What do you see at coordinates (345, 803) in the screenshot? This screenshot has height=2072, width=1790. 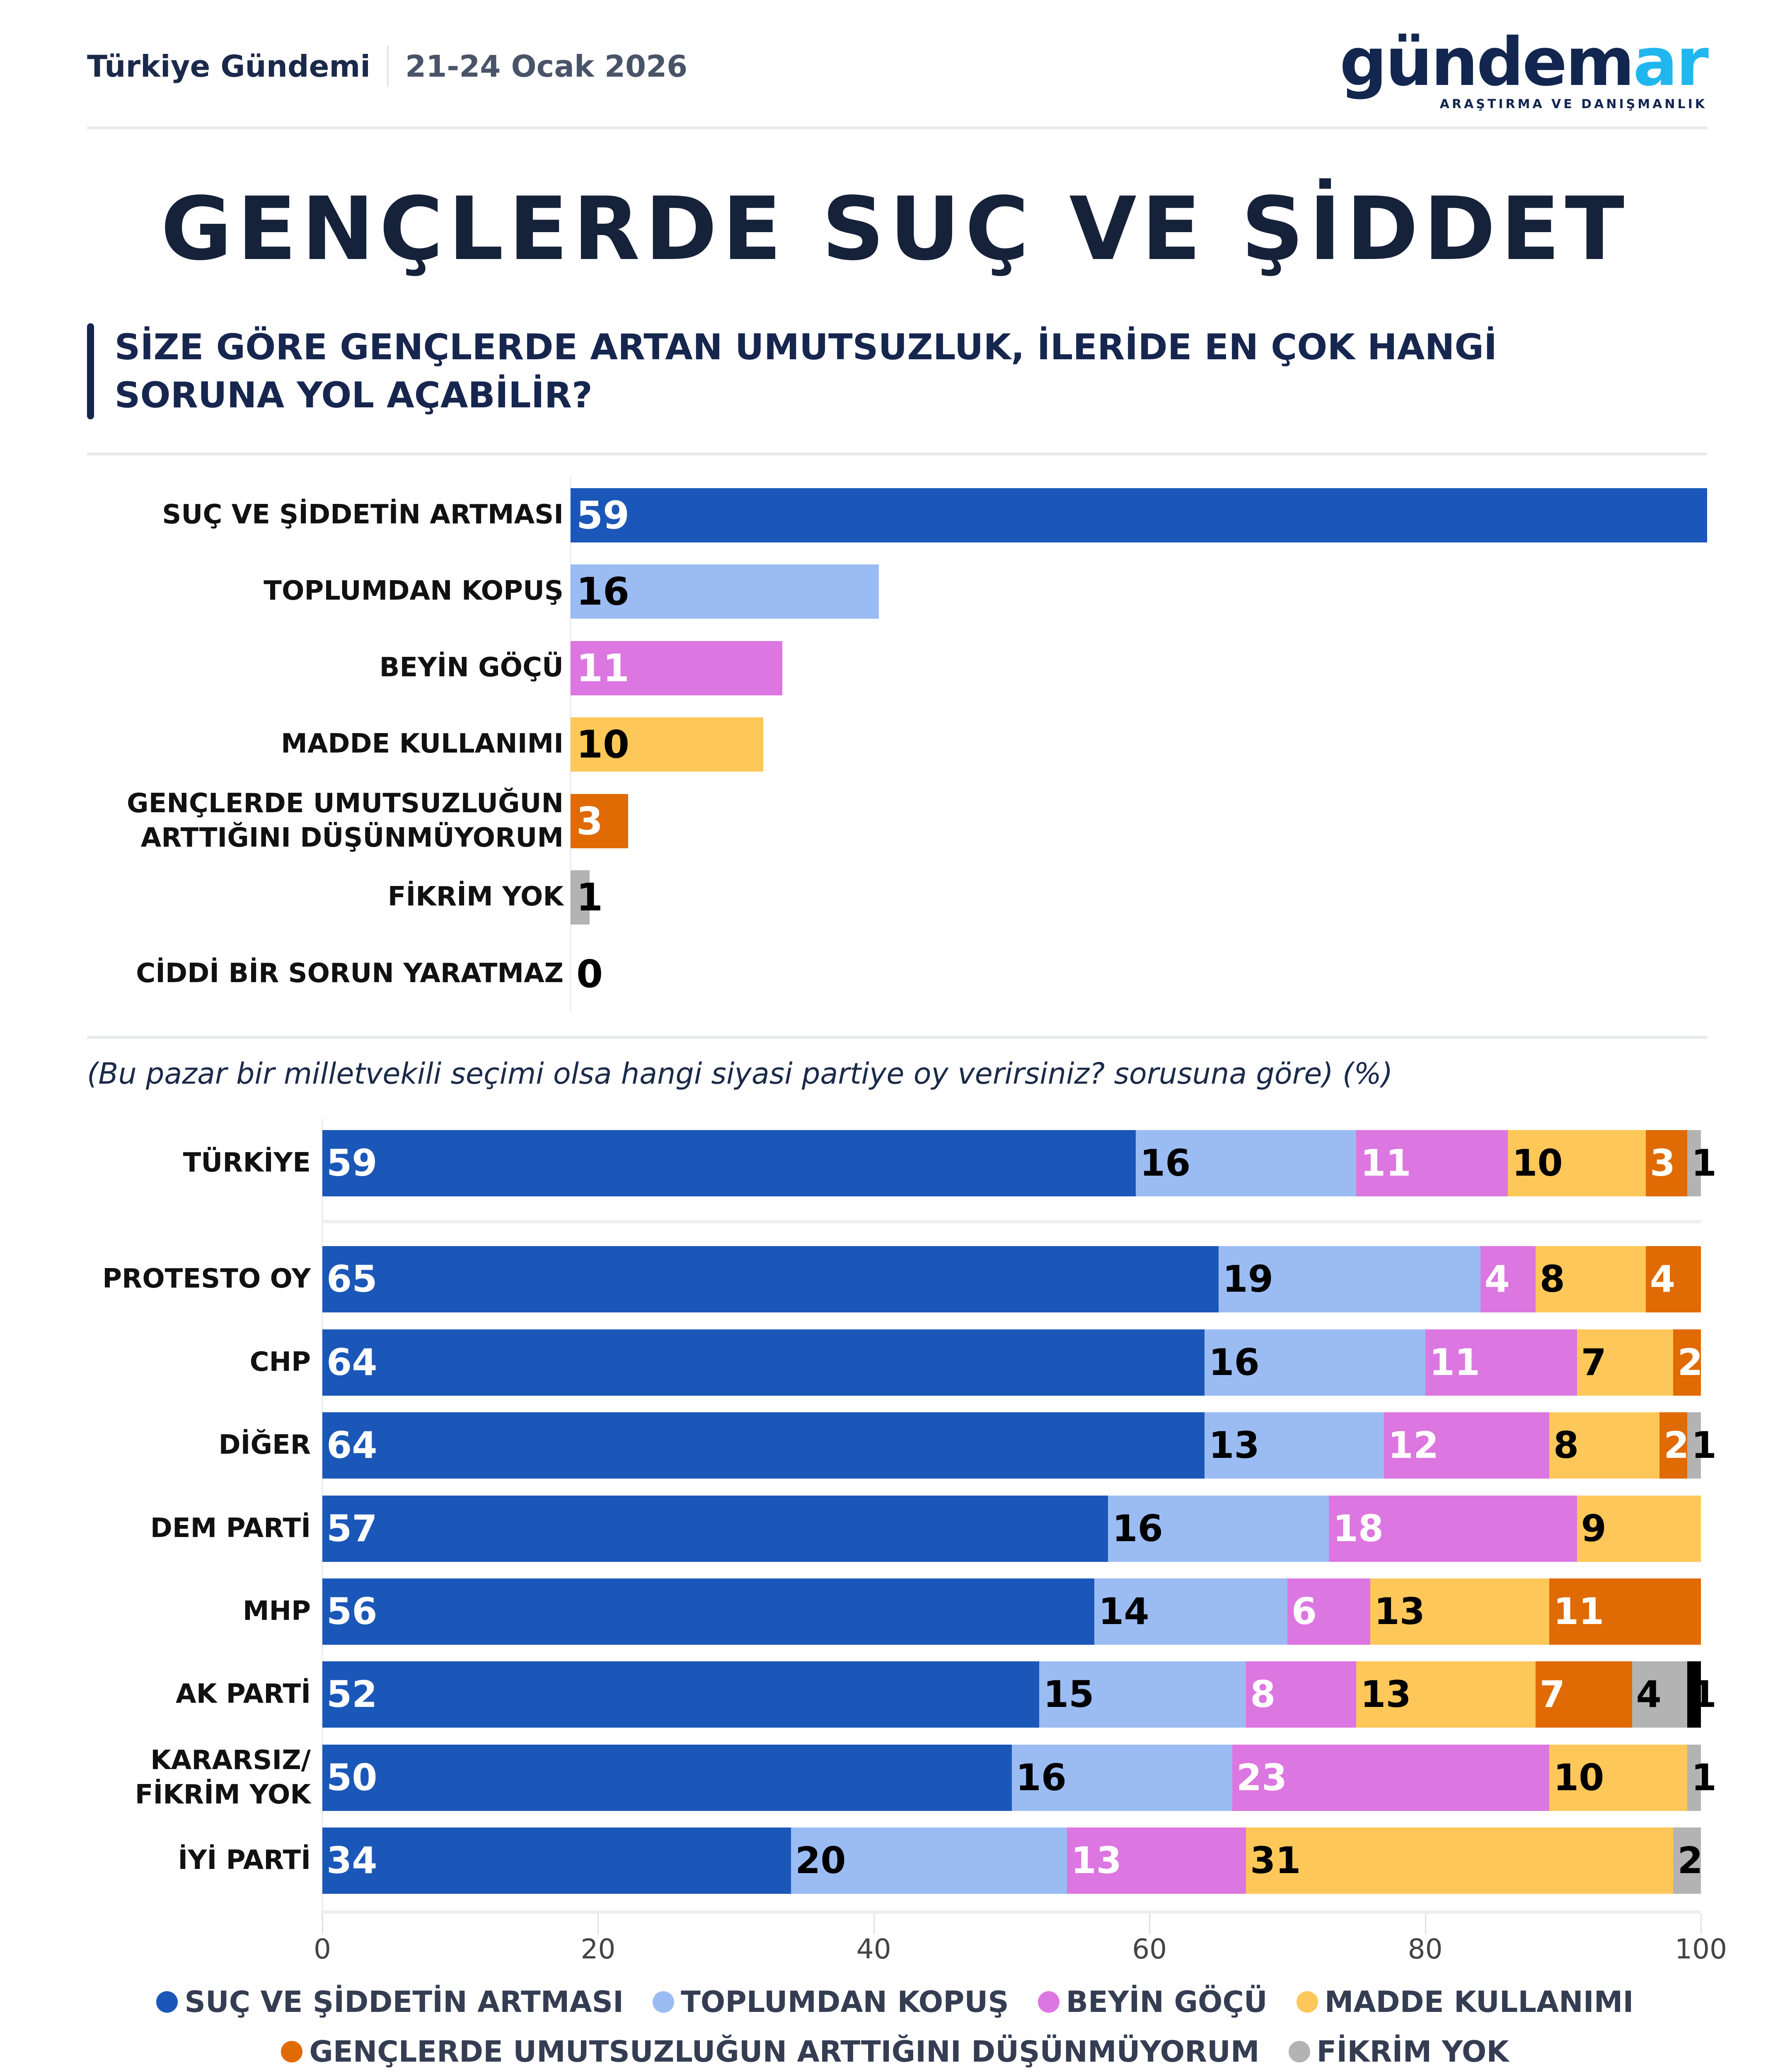 I see `bar-category-label-line: GENÇLERDE UMUTSUZLUĞUN` at bounding box center [345, 803].